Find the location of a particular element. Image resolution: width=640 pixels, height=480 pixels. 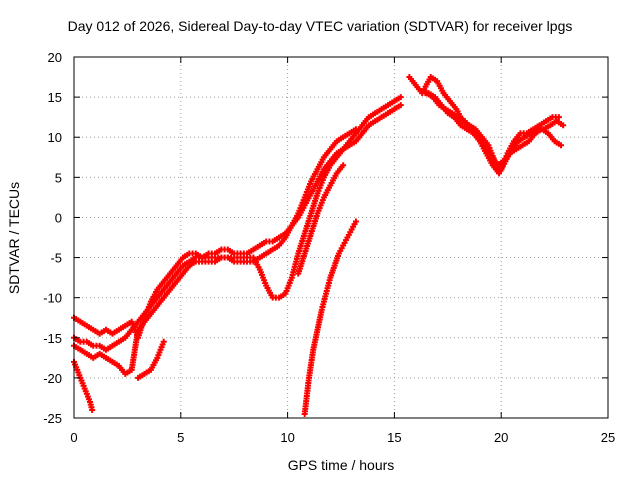

y-tick-label: 20 is located at coordinates (55, 57).